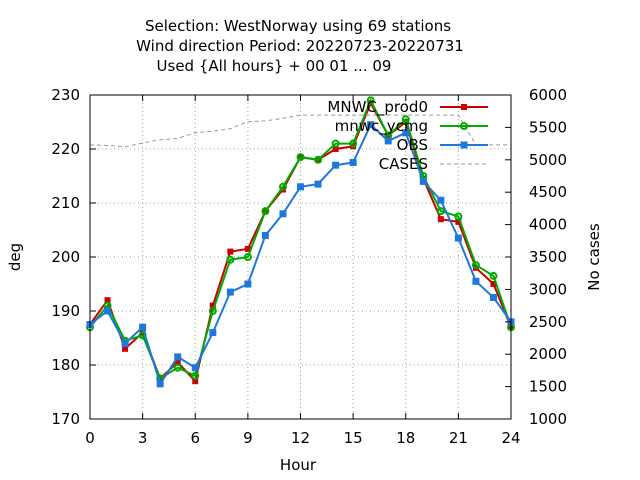 The image size is (640, 480). I want to click on x-tick-label: 12, so click(300, 438).